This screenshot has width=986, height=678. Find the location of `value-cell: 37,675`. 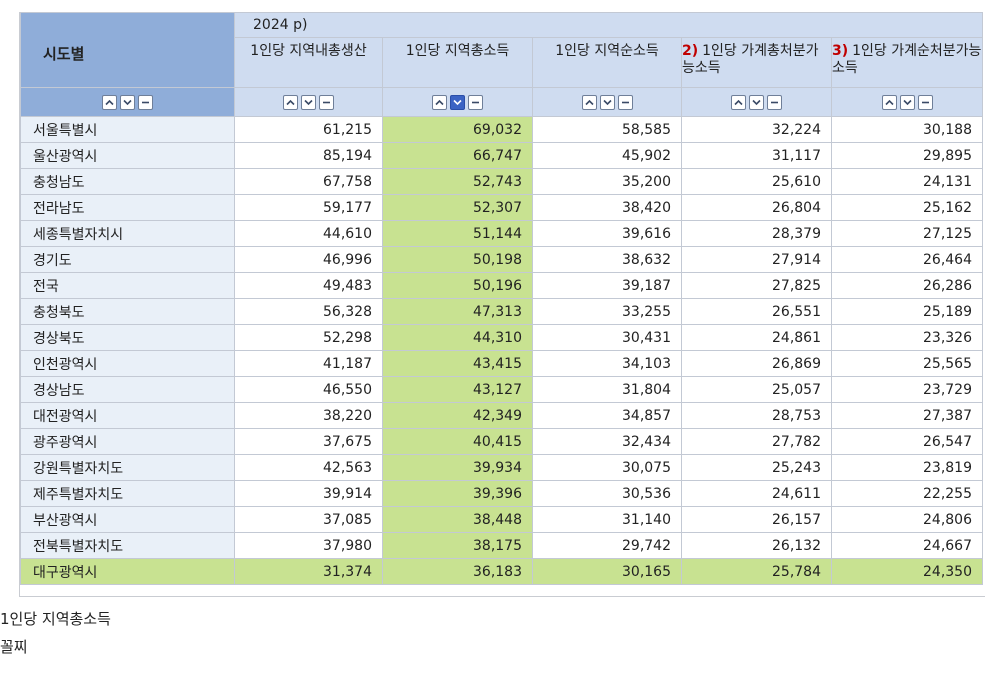

value-cell: 37,675 is located at coordinates (308, 441).